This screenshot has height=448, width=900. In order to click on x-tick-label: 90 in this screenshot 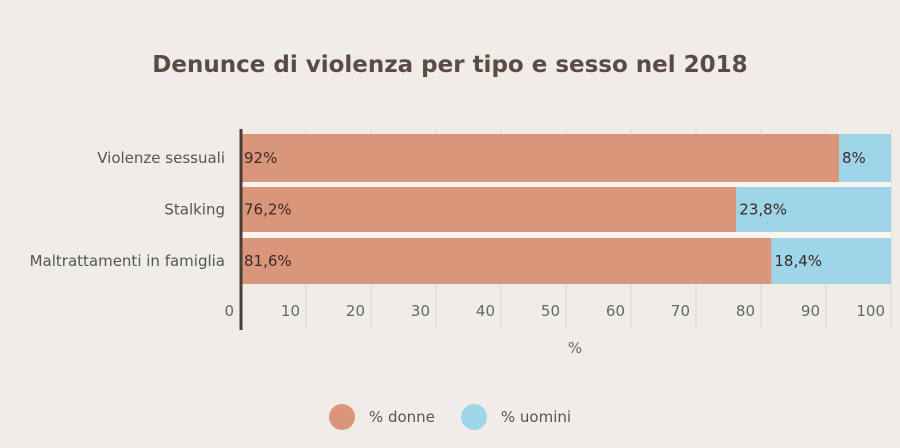, I will do `click(810, 311)`.